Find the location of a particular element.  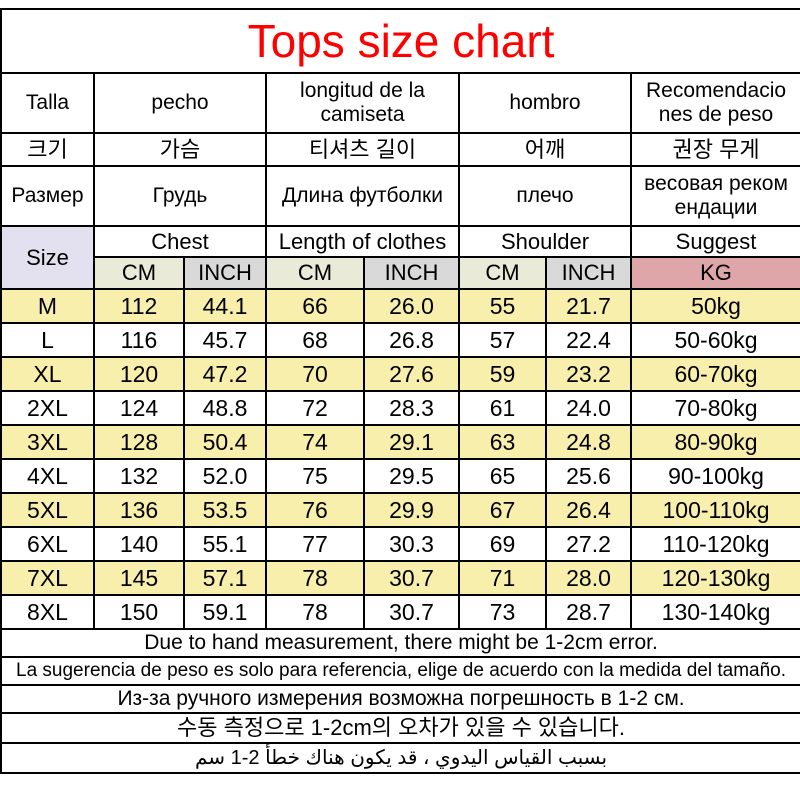

unit-cell-shoulder-inch: INCH is located at coordinates (588, 273).